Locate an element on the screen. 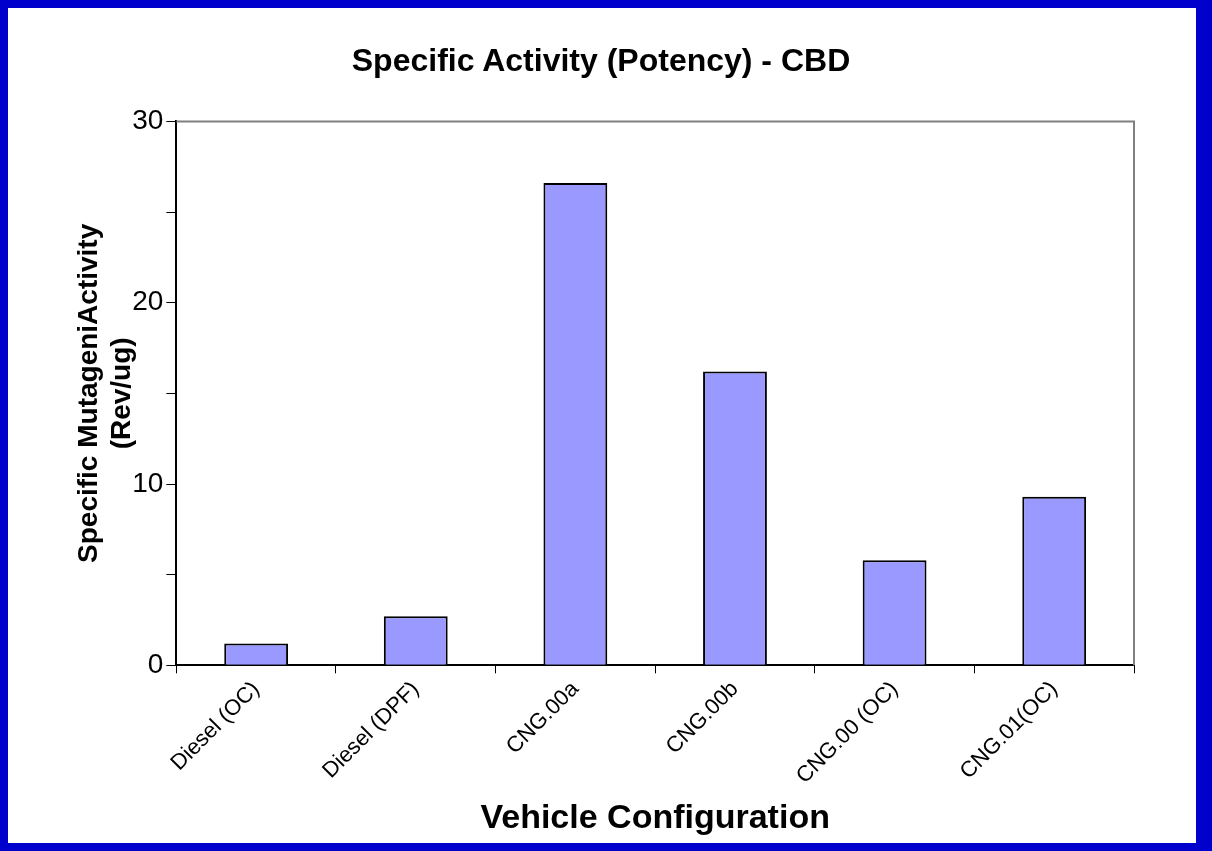  y-tick-label: 30 is located at coordinates (148, 120).